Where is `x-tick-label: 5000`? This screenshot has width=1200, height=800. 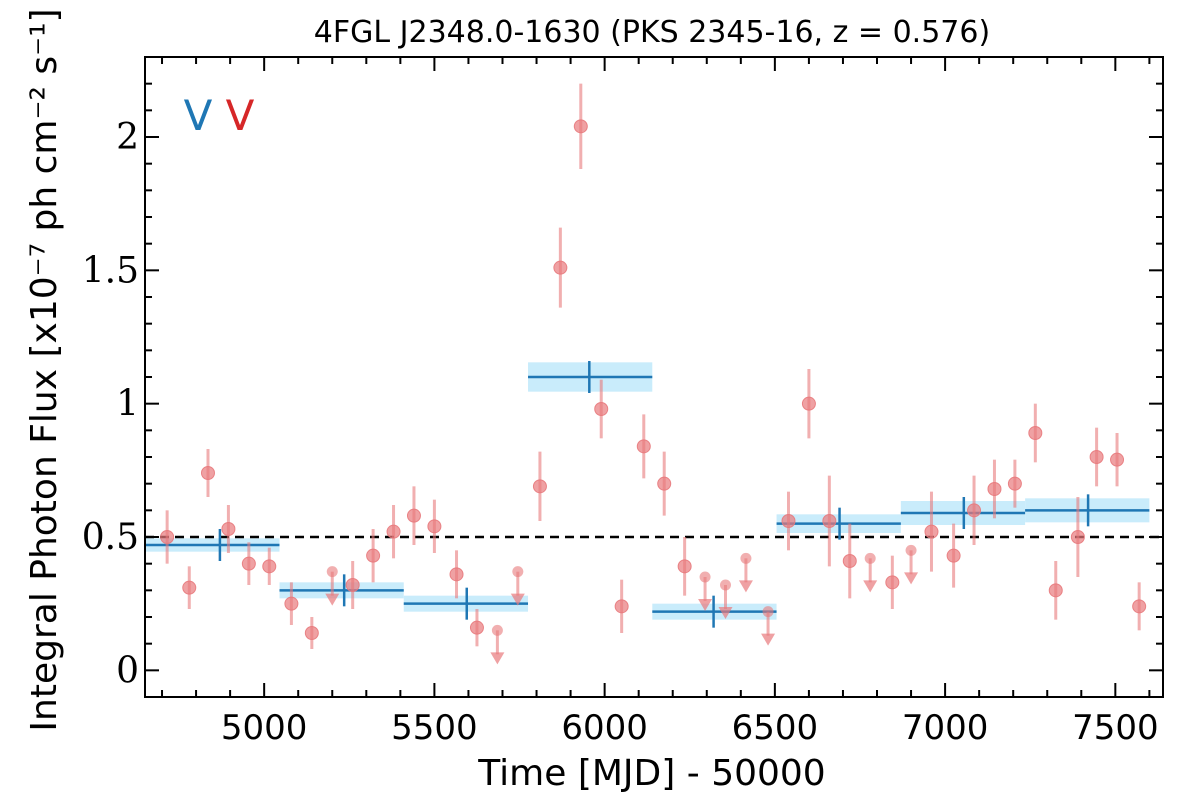 x-tick-label: 5000 is located at coordinates (264, 728).